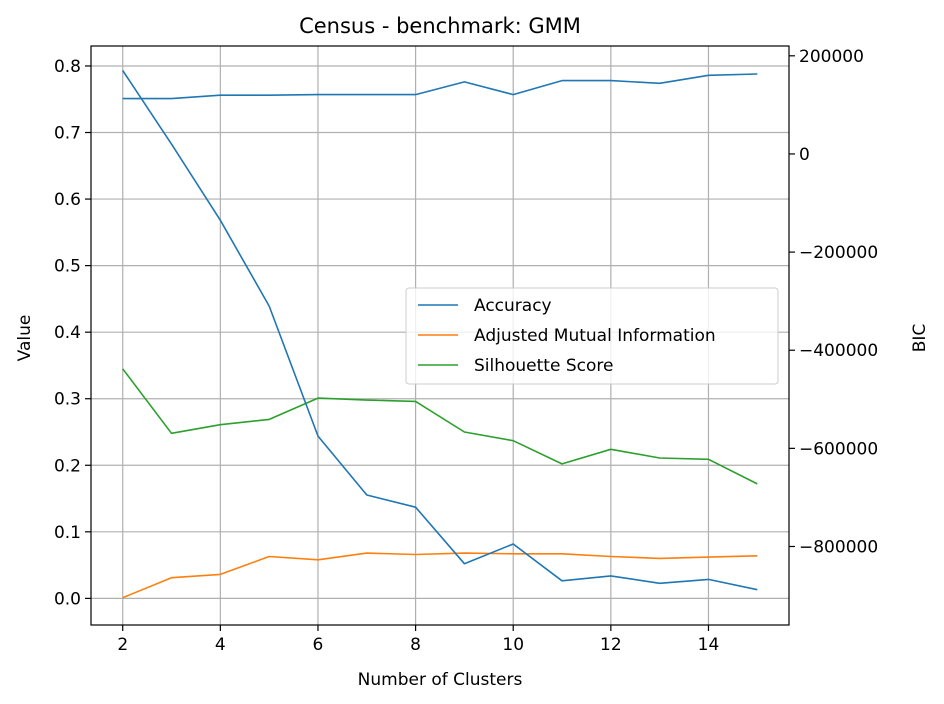 The width and height of the screenshot is (944, 704). Describe the element at coordinates (318, 645) in the screenshot. I see `x-tick-label: 6` at that location.